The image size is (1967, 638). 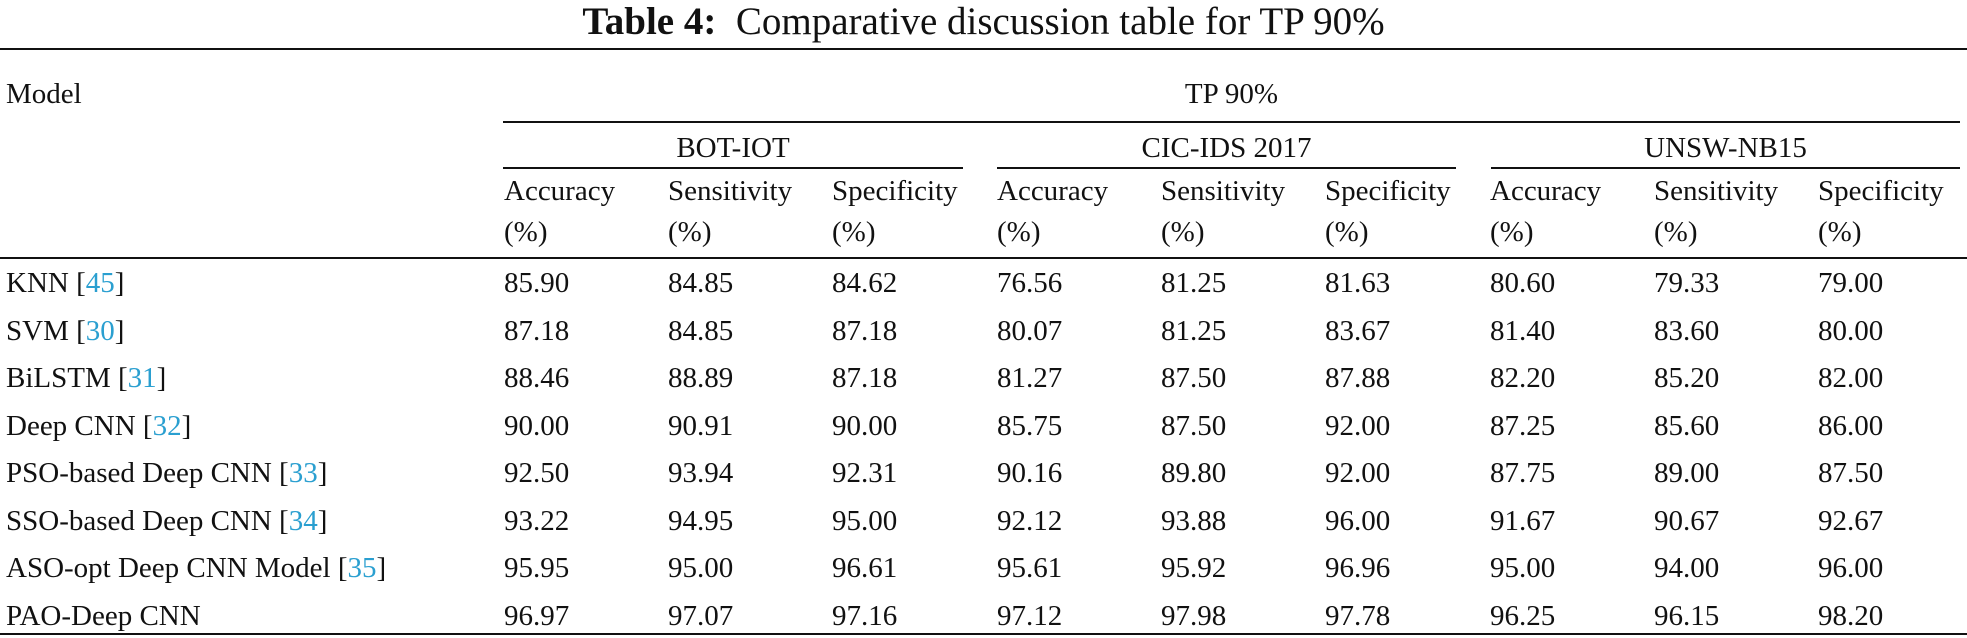 I want to click on value-cell: 92.67, so click(x=1851, y=521).